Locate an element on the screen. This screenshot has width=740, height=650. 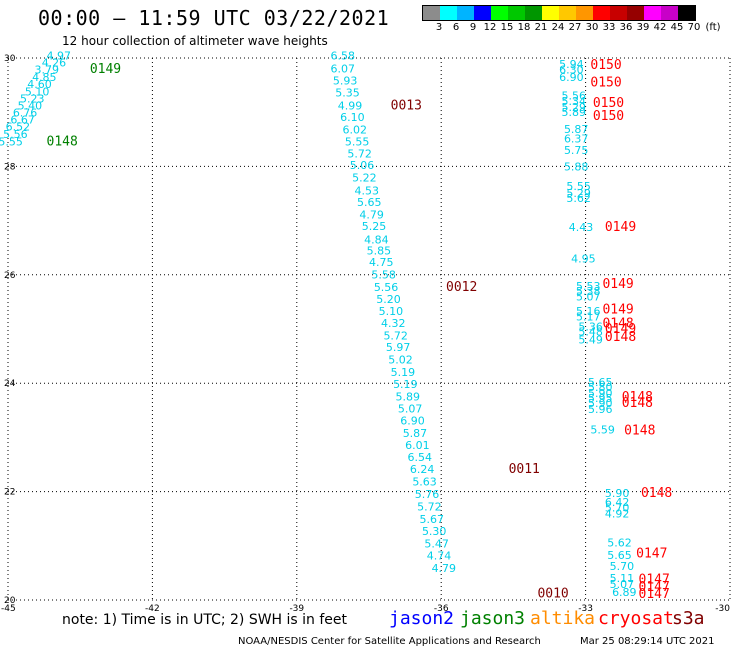
wave-height-label: 5.80 is located at coordinates (600, 387).